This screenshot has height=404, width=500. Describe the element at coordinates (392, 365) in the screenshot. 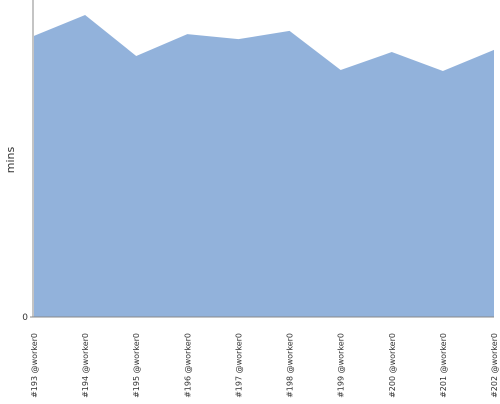

I see `x-tick-label: #200 @worker0` at that location.